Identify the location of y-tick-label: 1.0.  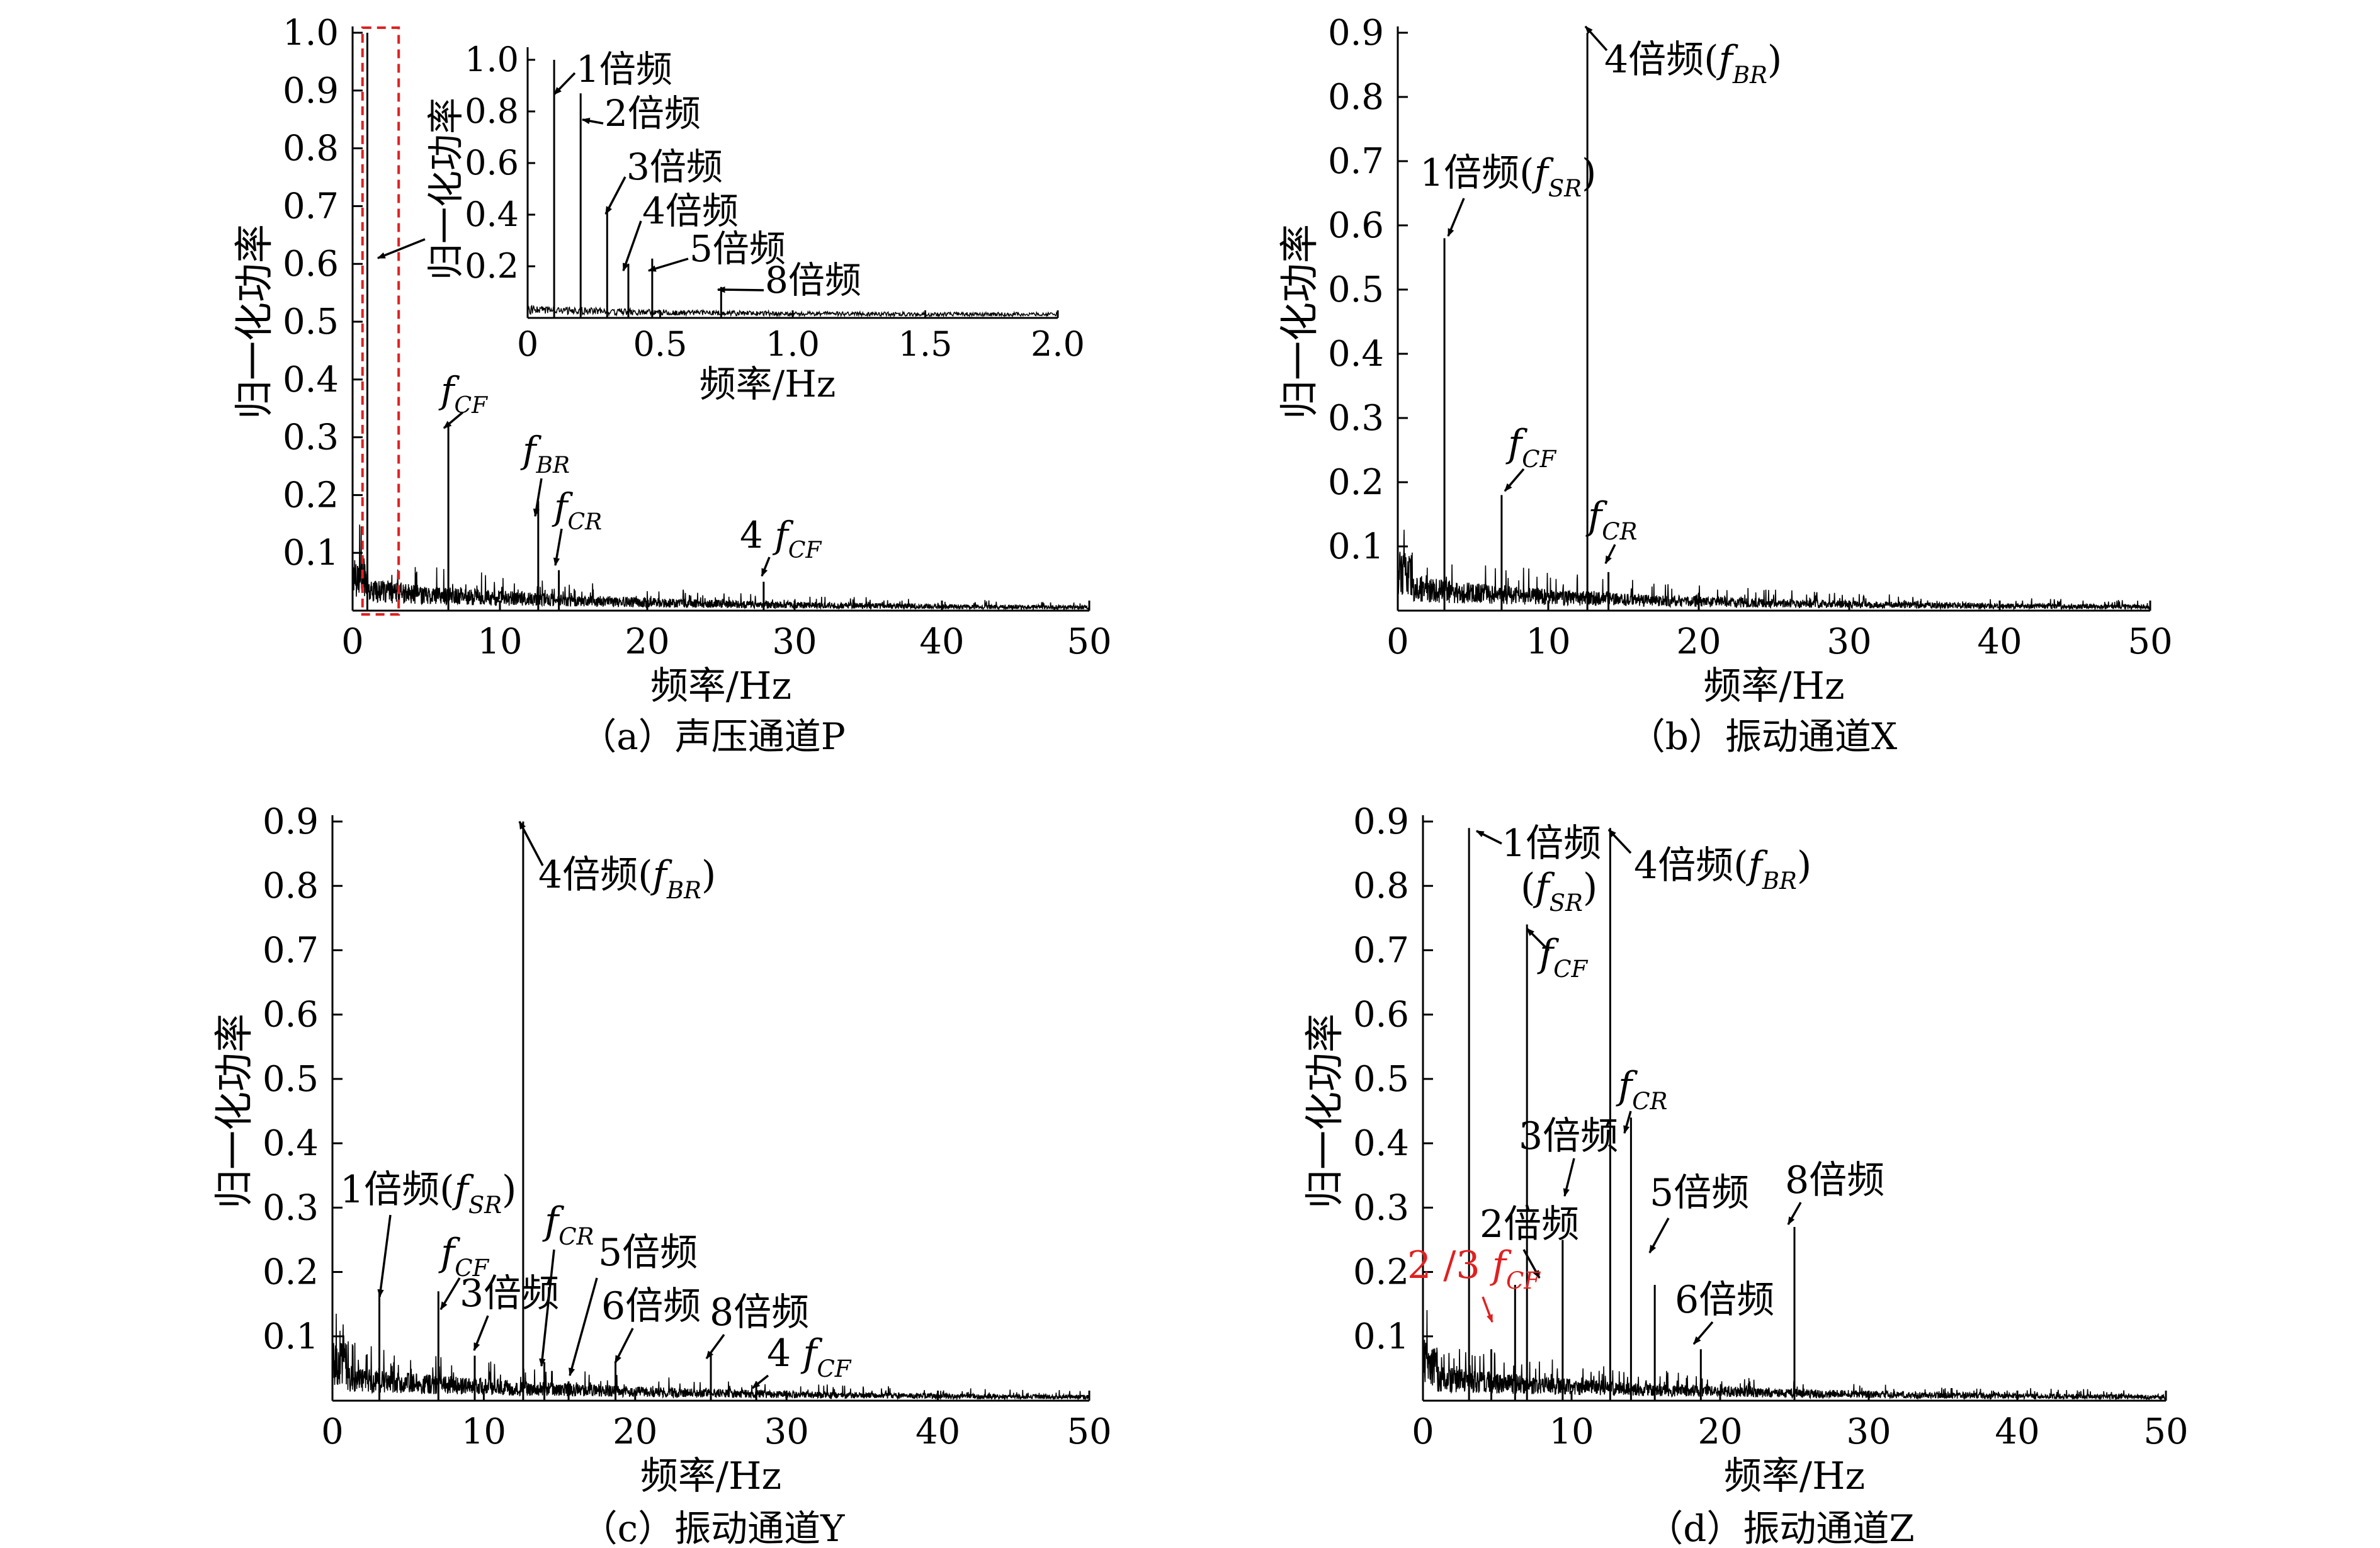
(311, 33).